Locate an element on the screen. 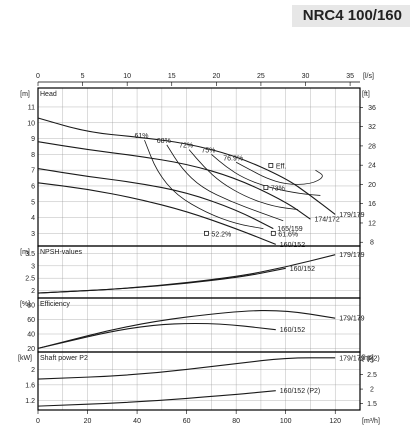  y-tick-label: 1.6 is located at coordinates (30, 385).